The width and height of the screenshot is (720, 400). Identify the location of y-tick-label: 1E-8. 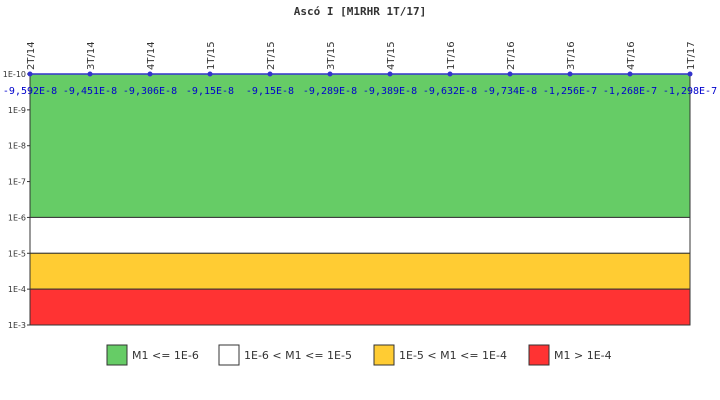
(17, 146).